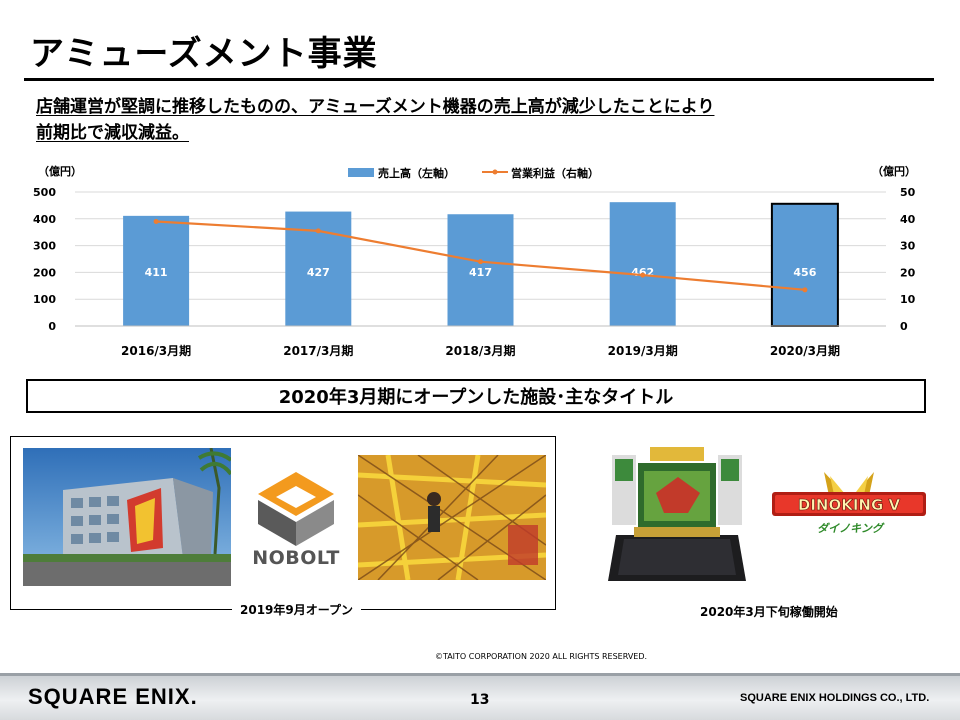 The height and width of the screenshot is (720, 960). I want to click on x-axis-category-label: 2018/3月期, so click(480, 350).